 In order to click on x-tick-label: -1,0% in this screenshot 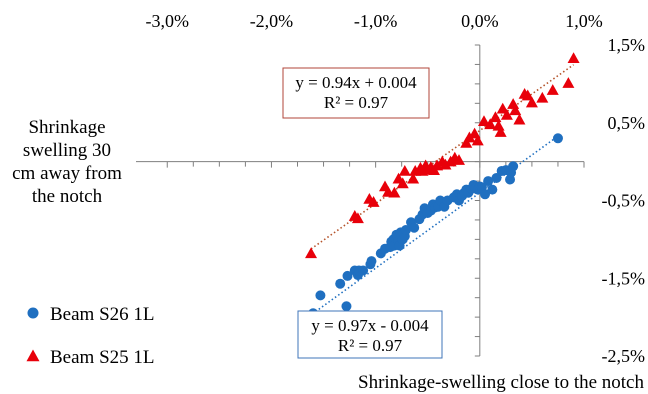, I will do `click(376, 21)`.